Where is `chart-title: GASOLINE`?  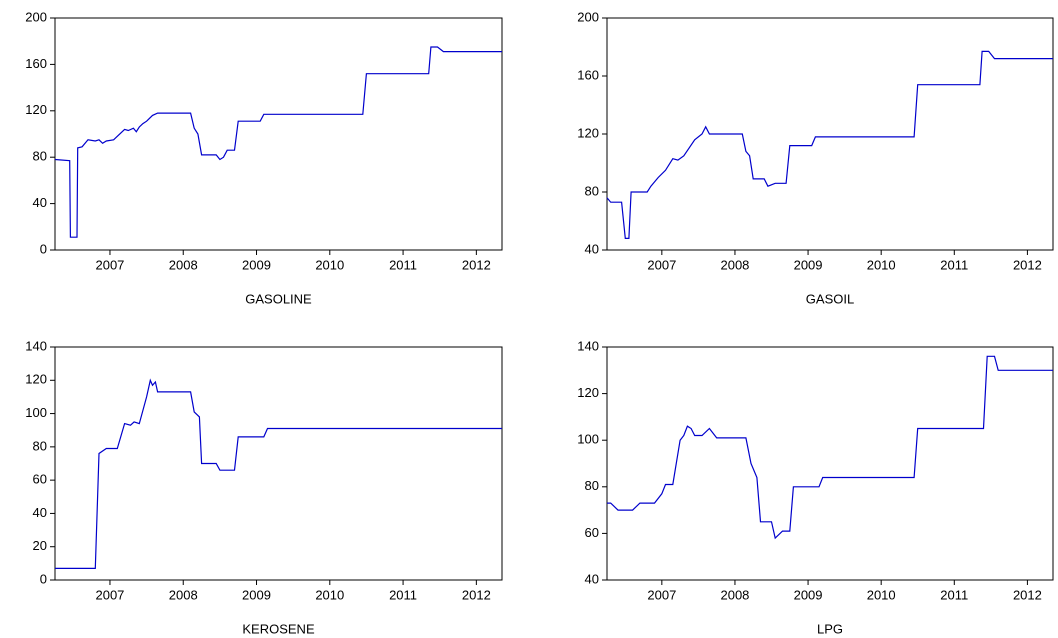 chart-title: GASOLINE is located at coordinates (278, 298).